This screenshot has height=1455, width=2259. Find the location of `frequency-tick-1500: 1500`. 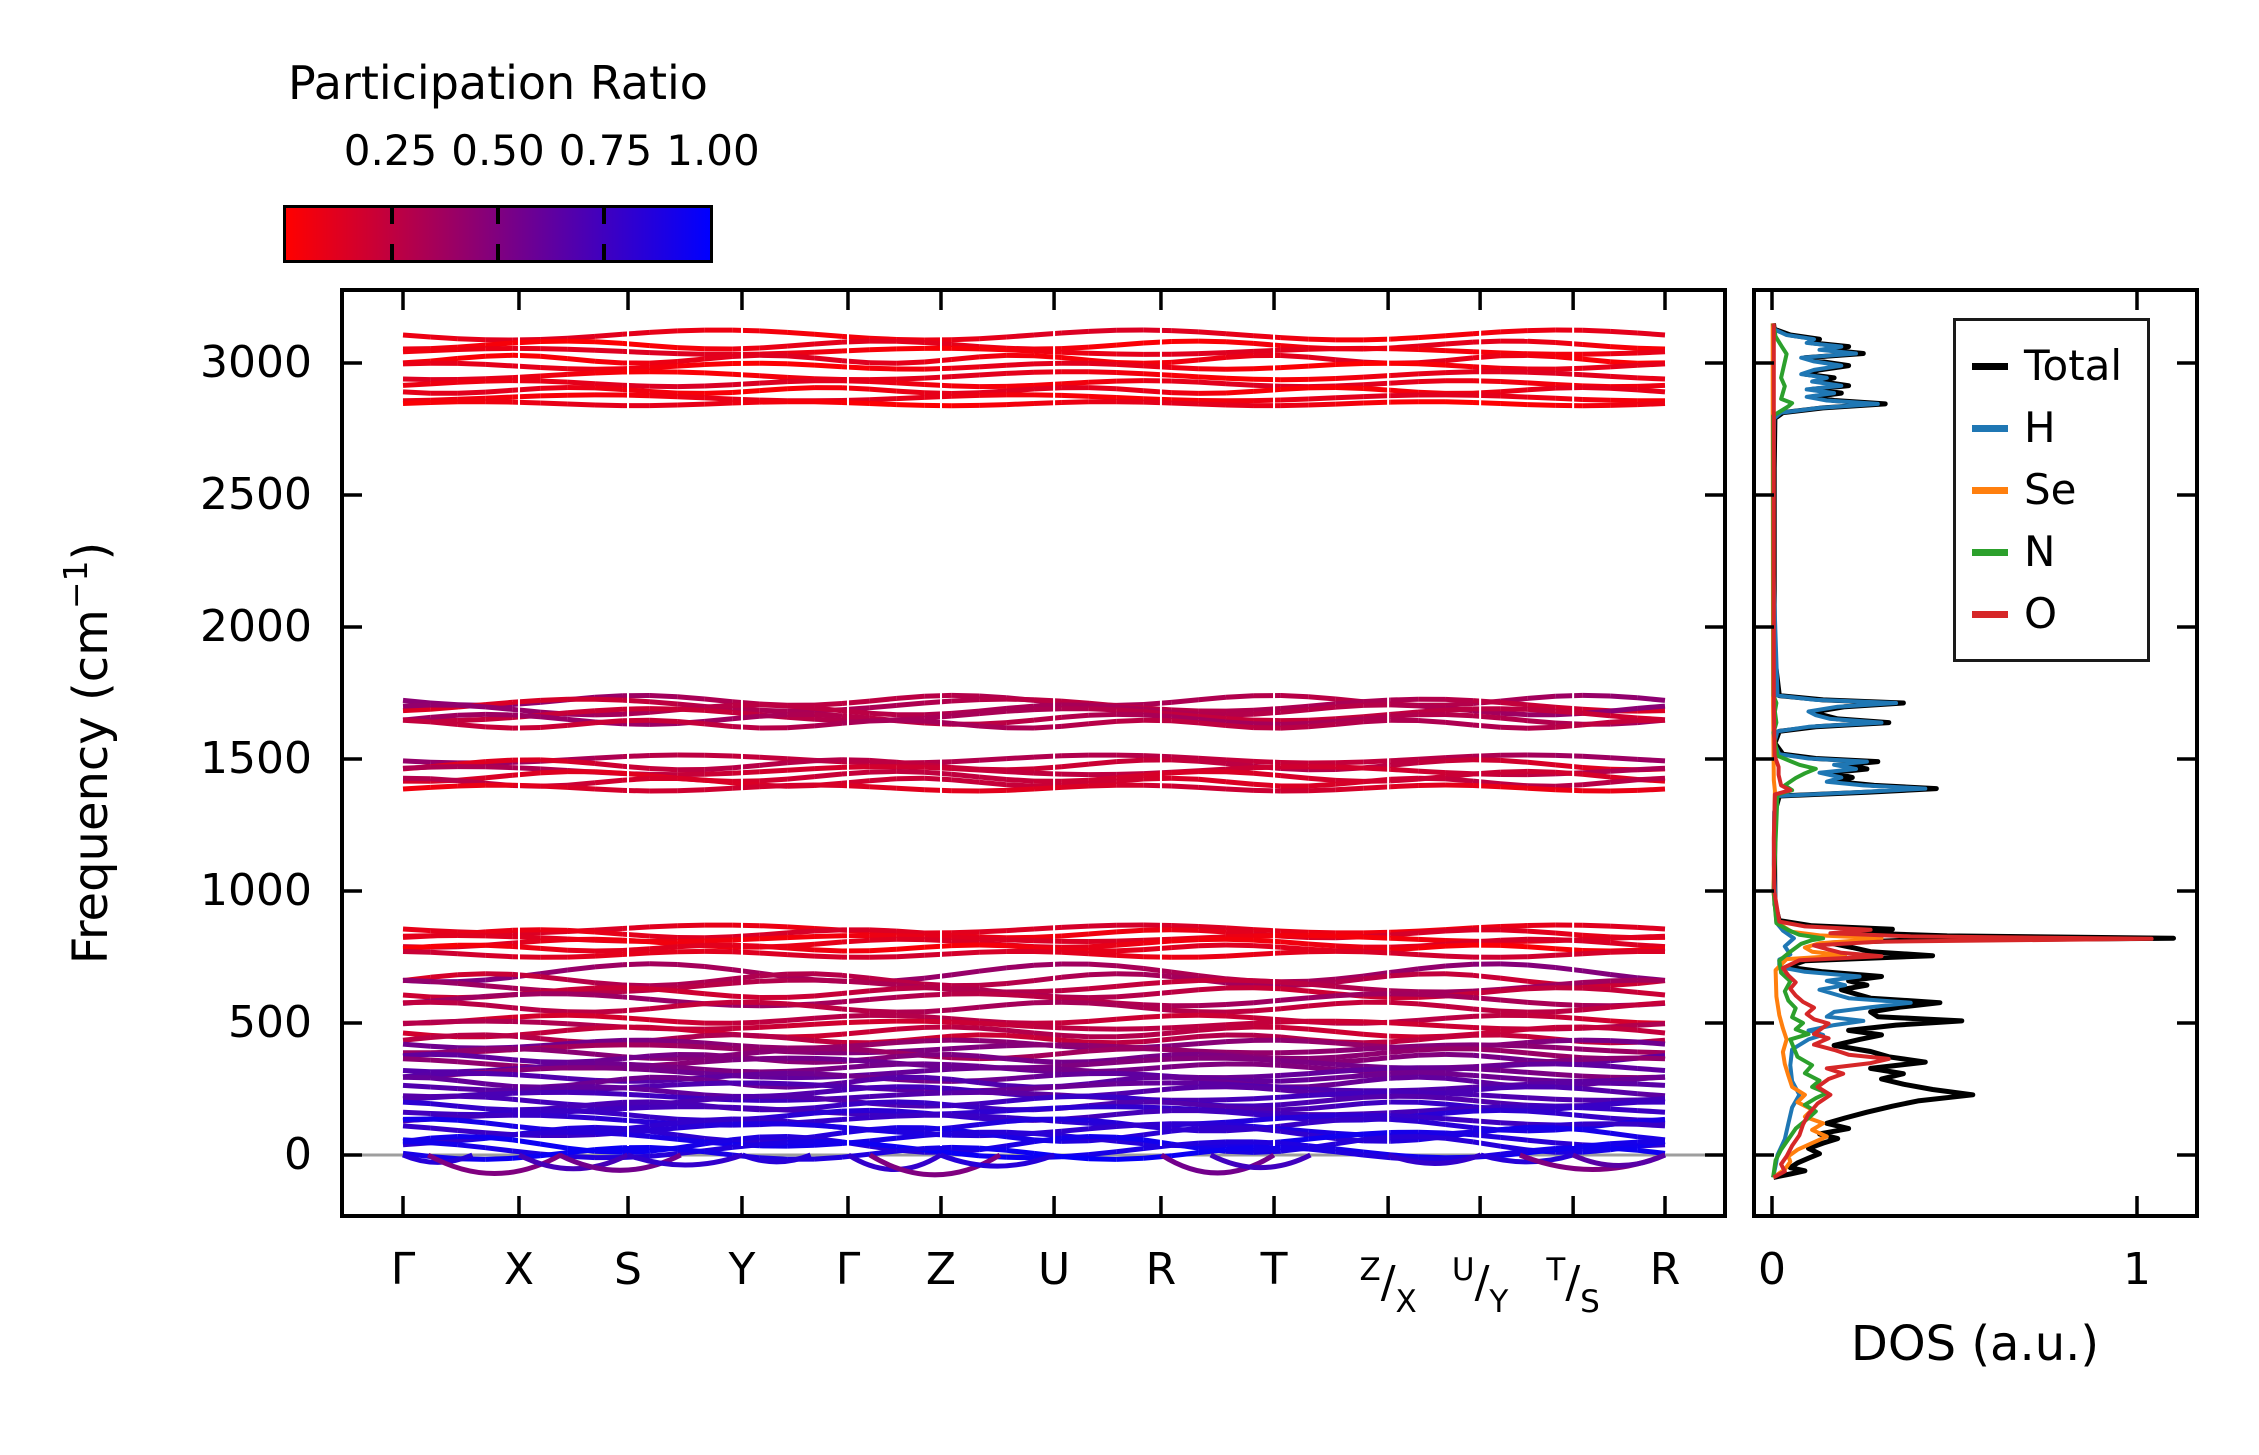

frequency-tick-1500: 1500 is located at coordinates (256, 758).